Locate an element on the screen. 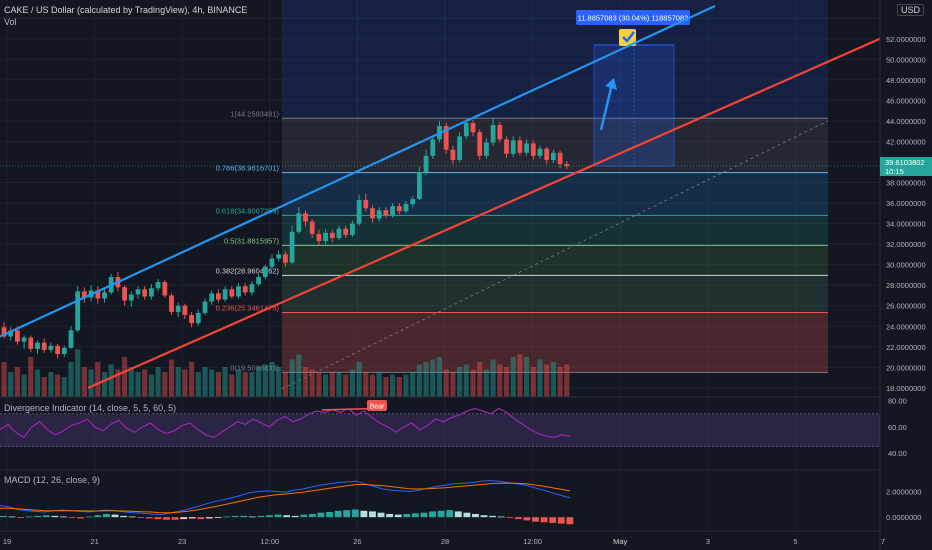  fib-level-label: 0.382(28.9604462) is located at coordinates (248, 270).